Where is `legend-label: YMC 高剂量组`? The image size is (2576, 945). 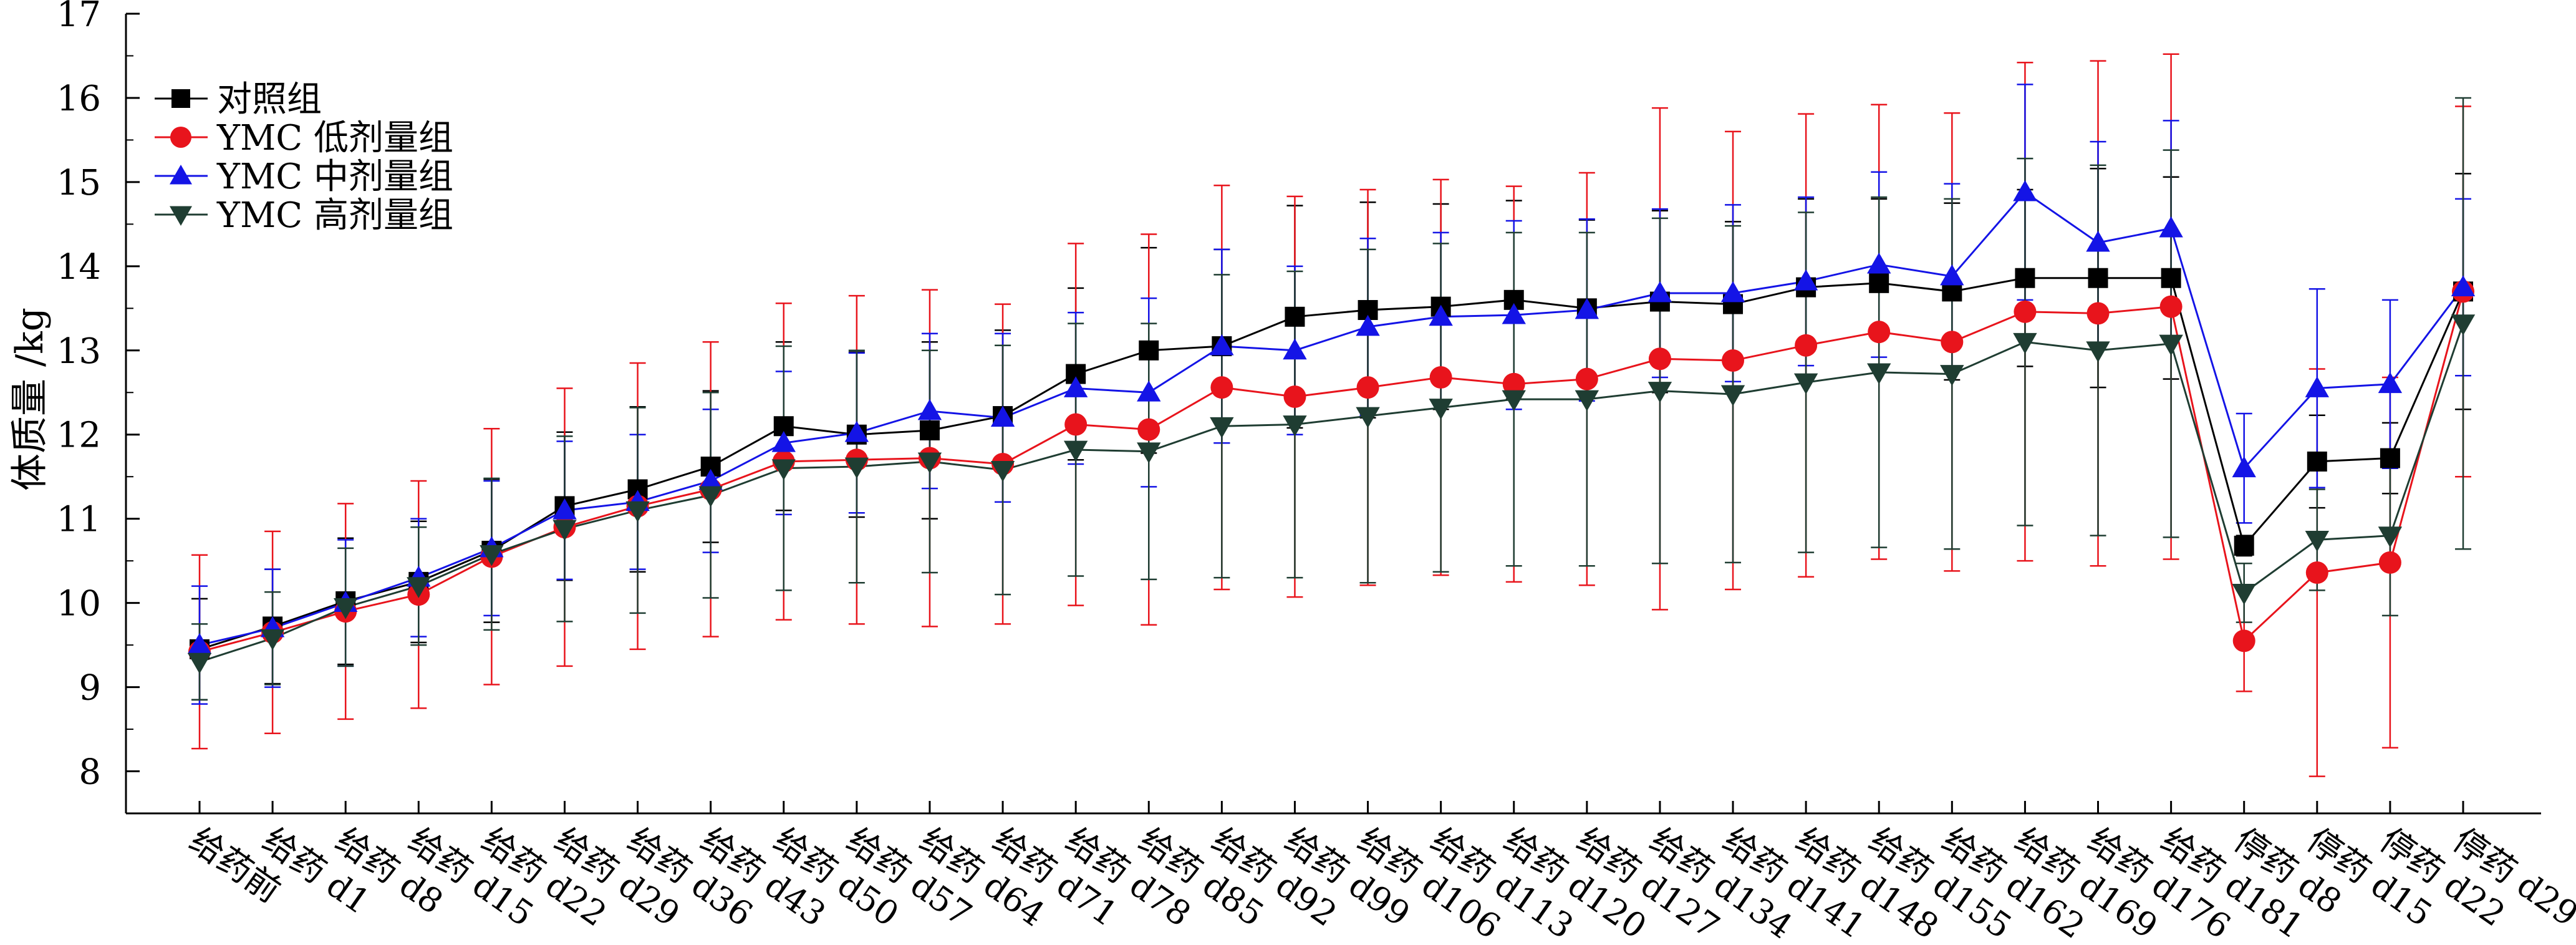
legend-label: YMC 高剂量组 is located at coordinates (334, 215).